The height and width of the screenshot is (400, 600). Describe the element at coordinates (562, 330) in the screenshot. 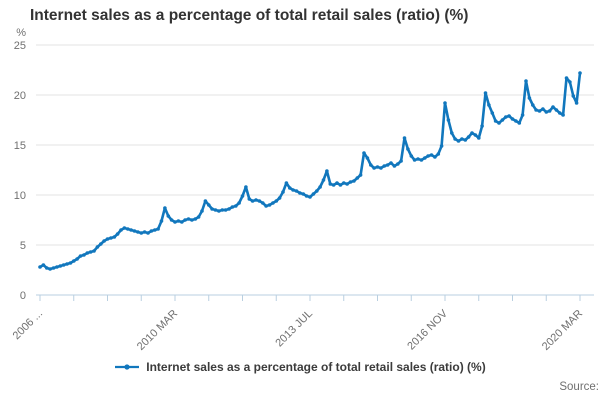

I see `x-tick-label: 2020 MAR` at that location.